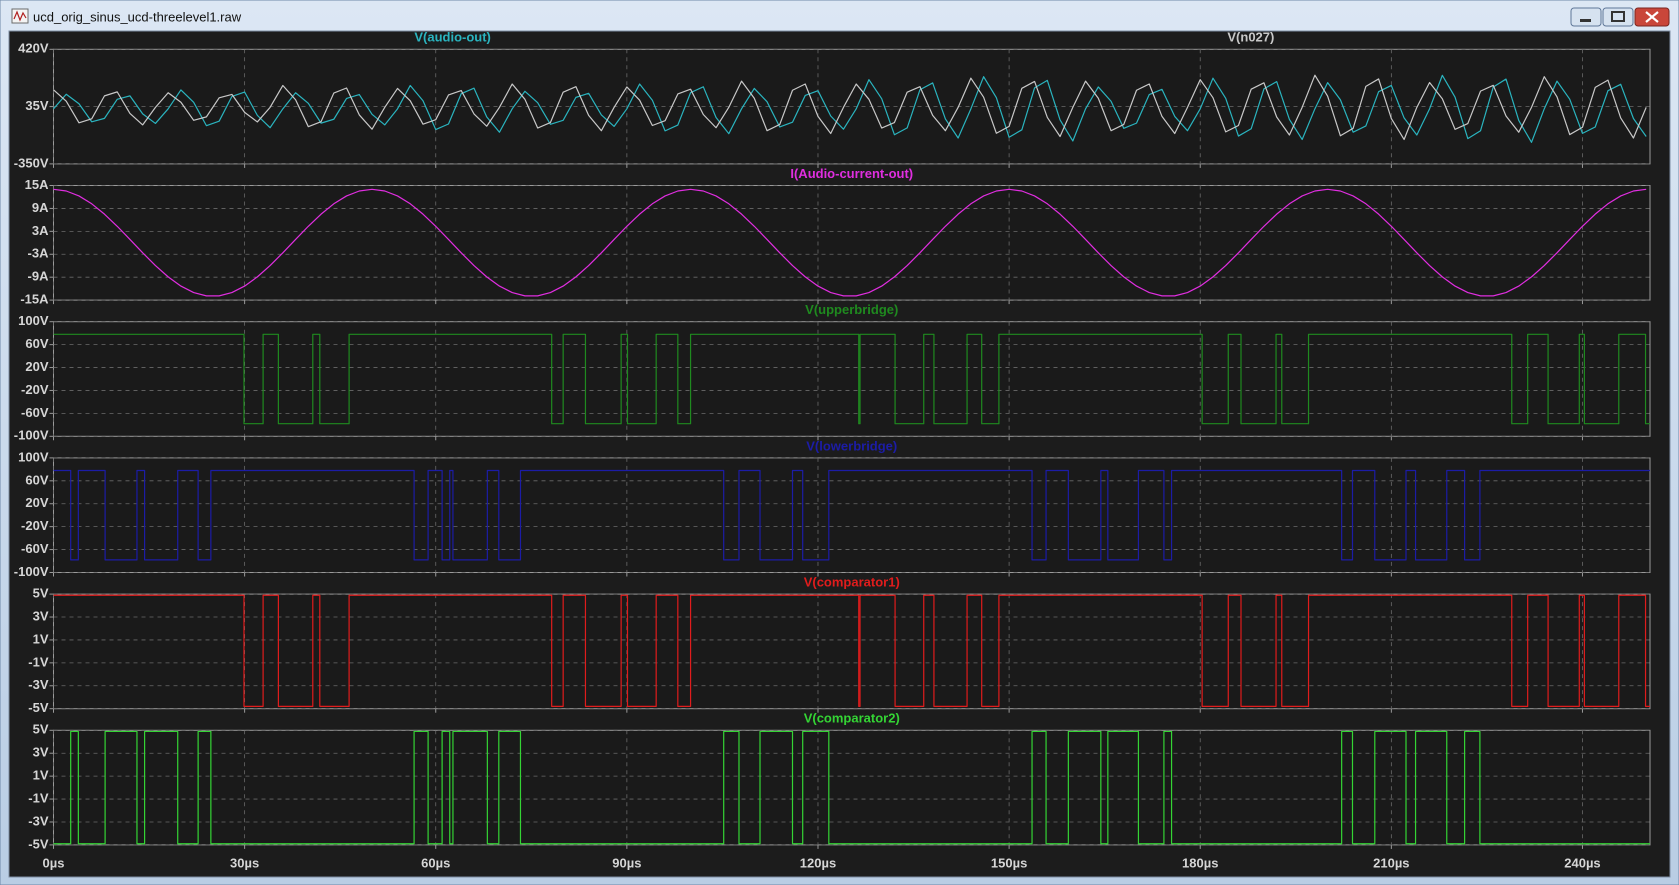  I want to click on y-tick-label: -9A, so click(39, 276).